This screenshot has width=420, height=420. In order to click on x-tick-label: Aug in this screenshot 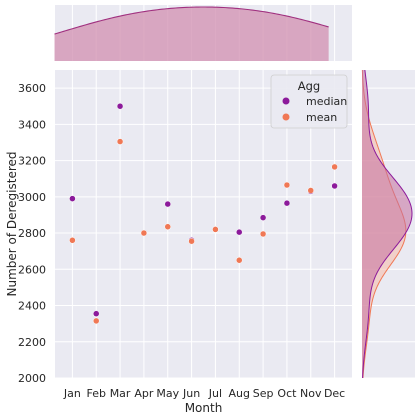, I will do `click(239, 393)`.